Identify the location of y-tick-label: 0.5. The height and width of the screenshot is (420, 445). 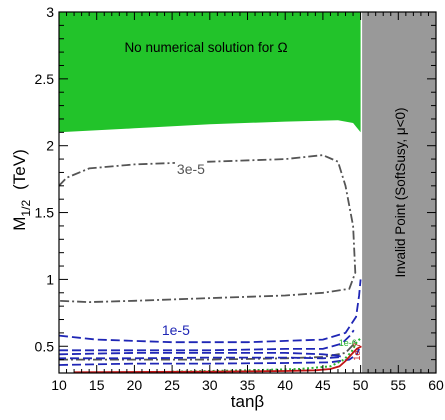
(45, 346).